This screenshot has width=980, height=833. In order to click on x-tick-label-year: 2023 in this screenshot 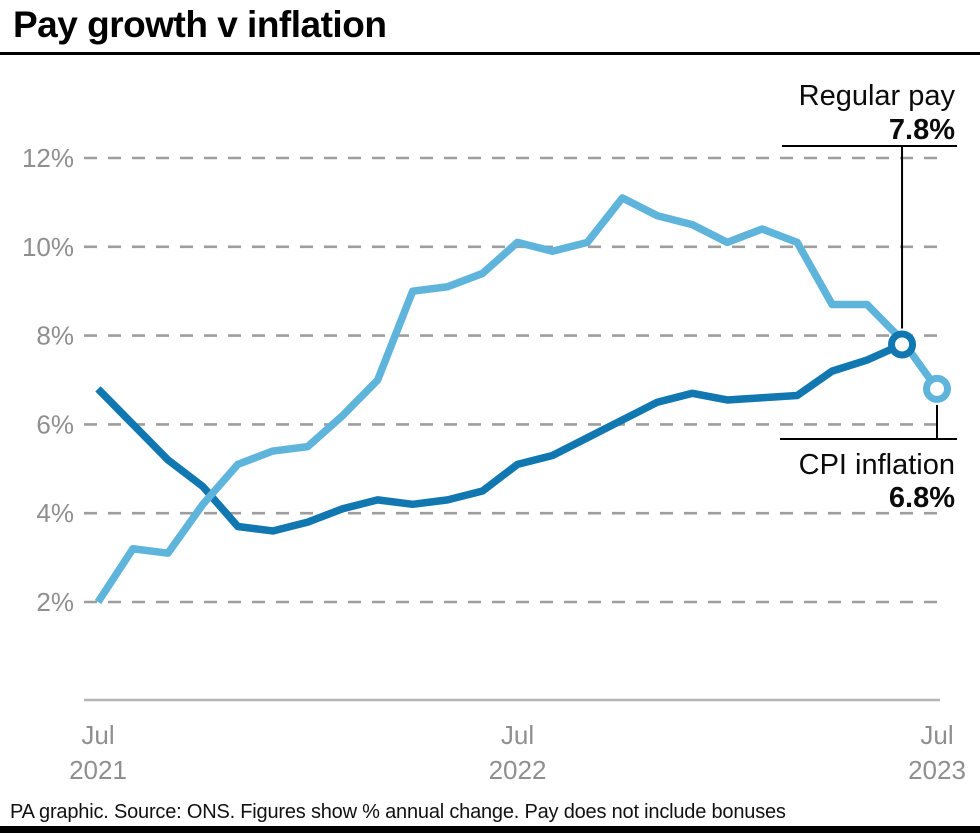, I will do `click(937, 770)`.